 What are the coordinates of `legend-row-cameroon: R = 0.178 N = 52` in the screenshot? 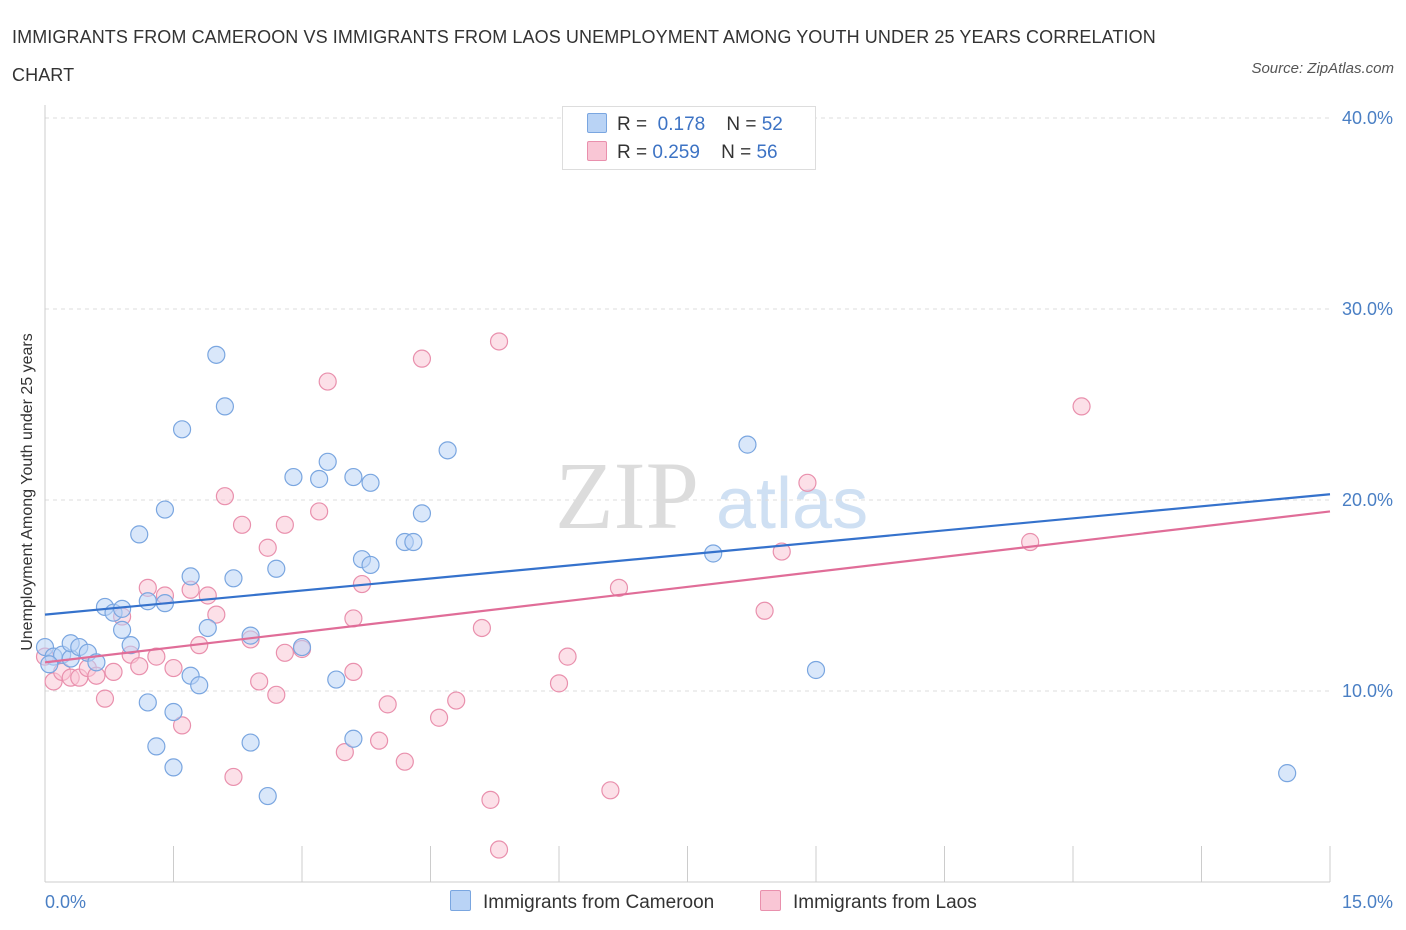 It's located at (685, 125).